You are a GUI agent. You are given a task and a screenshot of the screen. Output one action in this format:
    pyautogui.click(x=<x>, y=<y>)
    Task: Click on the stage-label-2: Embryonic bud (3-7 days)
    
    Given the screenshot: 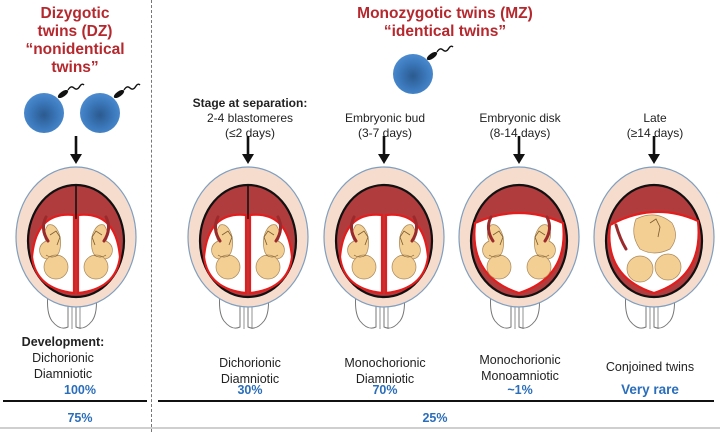 What is the action you would take?
    pyautogui.click(x=385, y=126)
    